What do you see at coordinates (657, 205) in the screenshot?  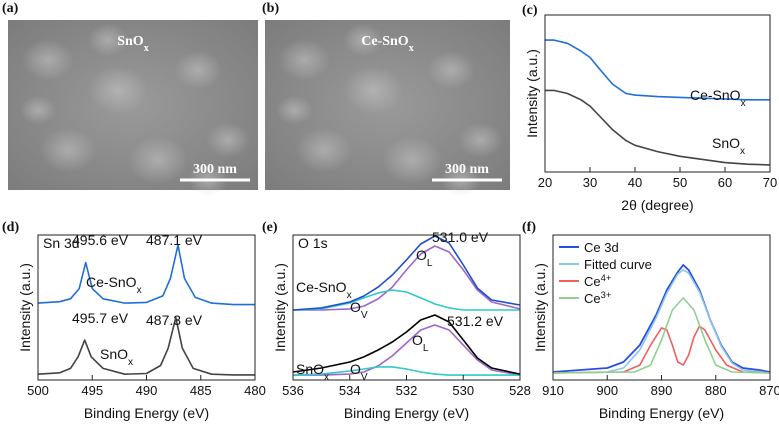 I see `x-axis-label: 2θ (degree)` at bounding box center [657, 205].